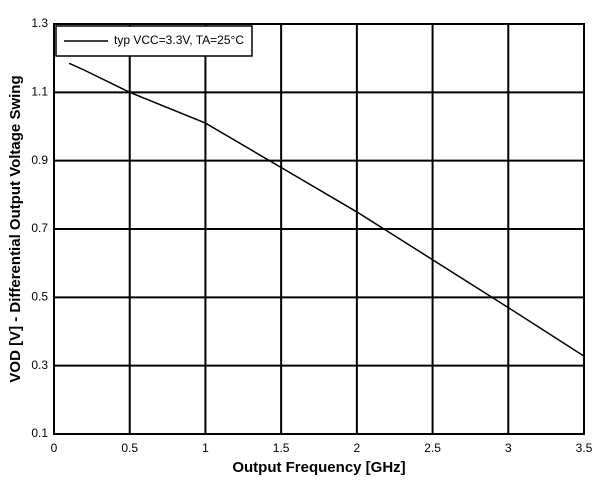  What do you see at coordinates (54, 448) in the screenshot?
I see `x-tick-label: 0` at bounding box center [54, 448].